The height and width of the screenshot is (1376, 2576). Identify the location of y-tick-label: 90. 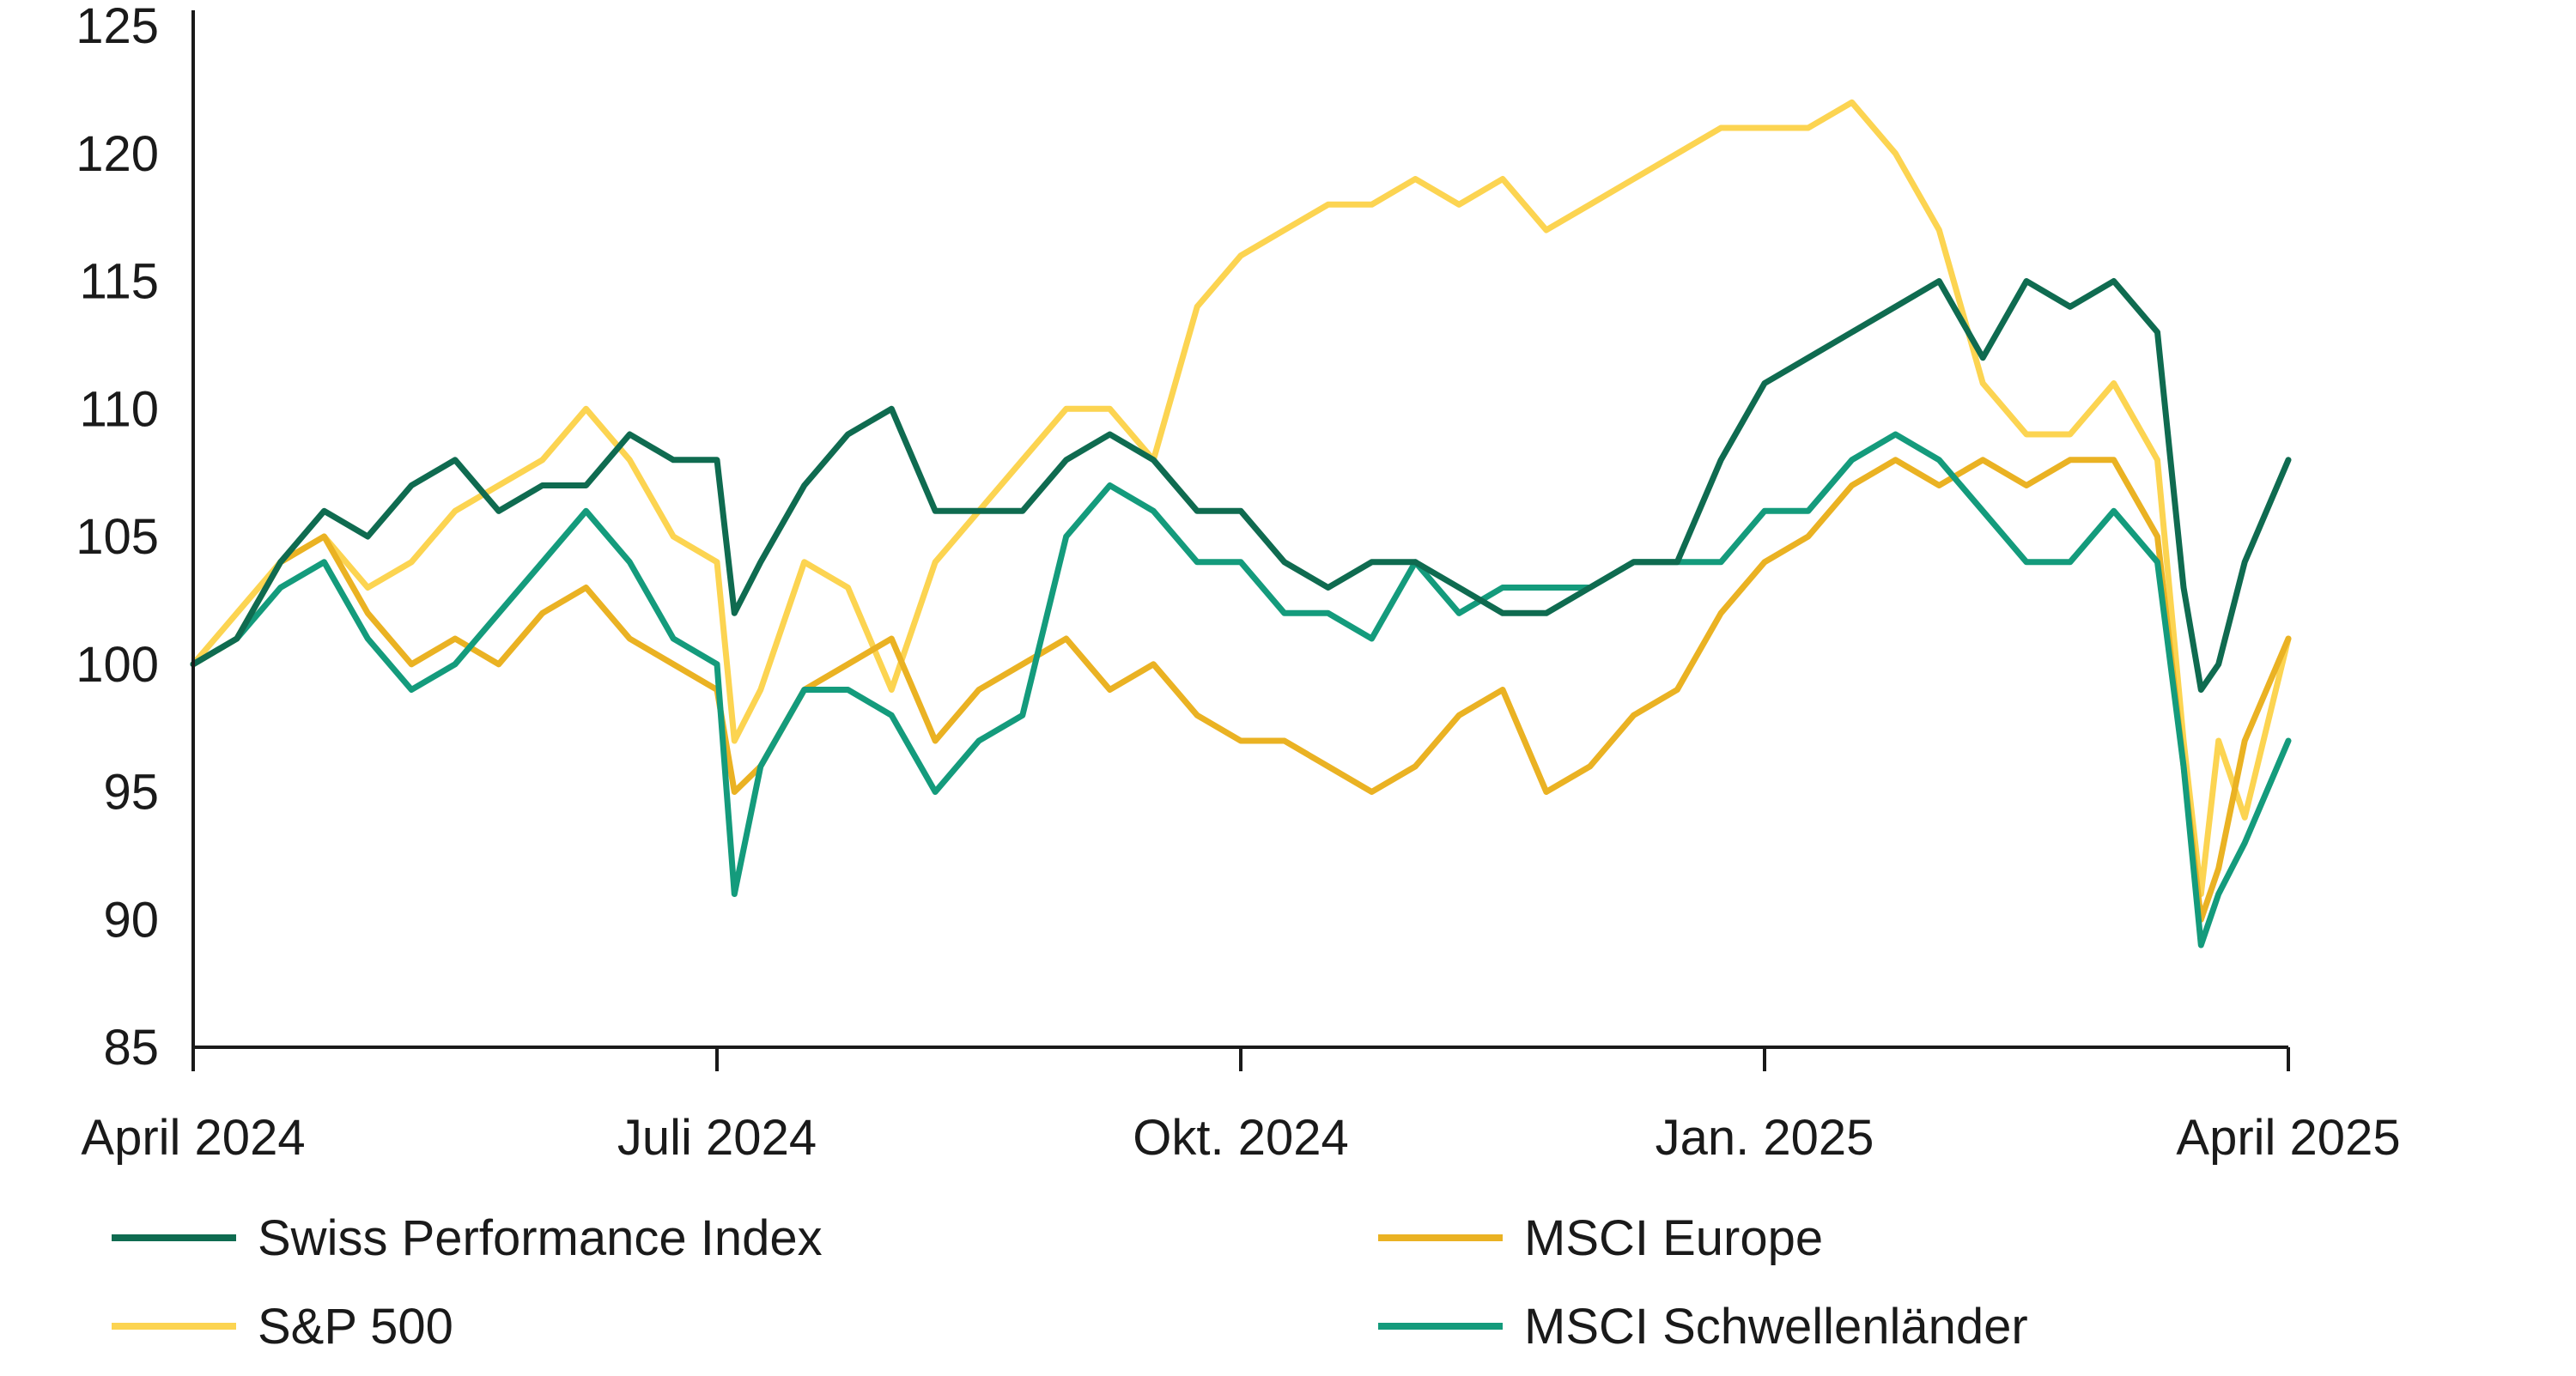
(131, 920).